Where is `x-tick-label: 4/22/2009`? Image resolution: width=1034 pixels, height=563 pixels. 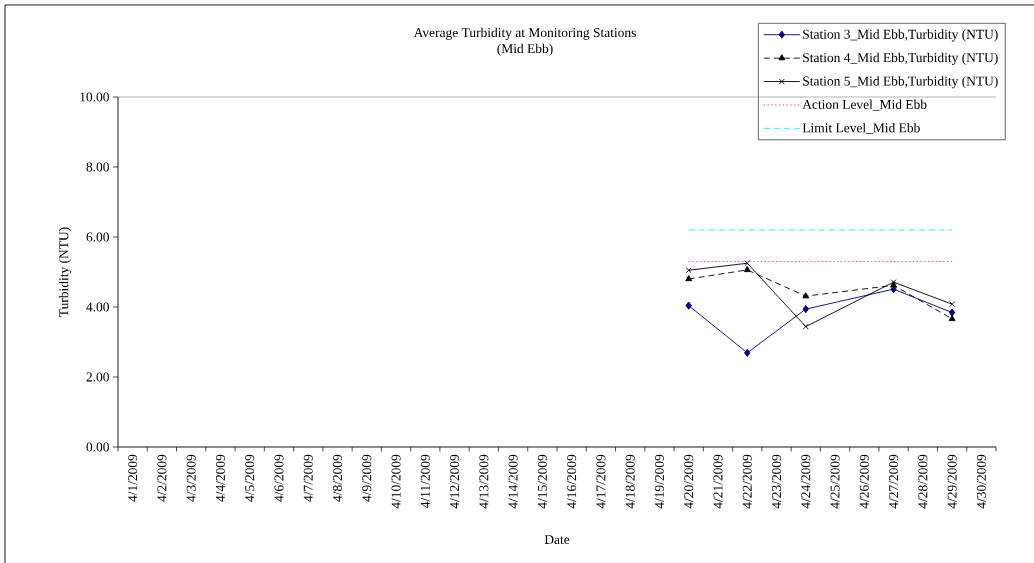
x-tick-label: 4/22/2009 is located at coordinates (747, 481).